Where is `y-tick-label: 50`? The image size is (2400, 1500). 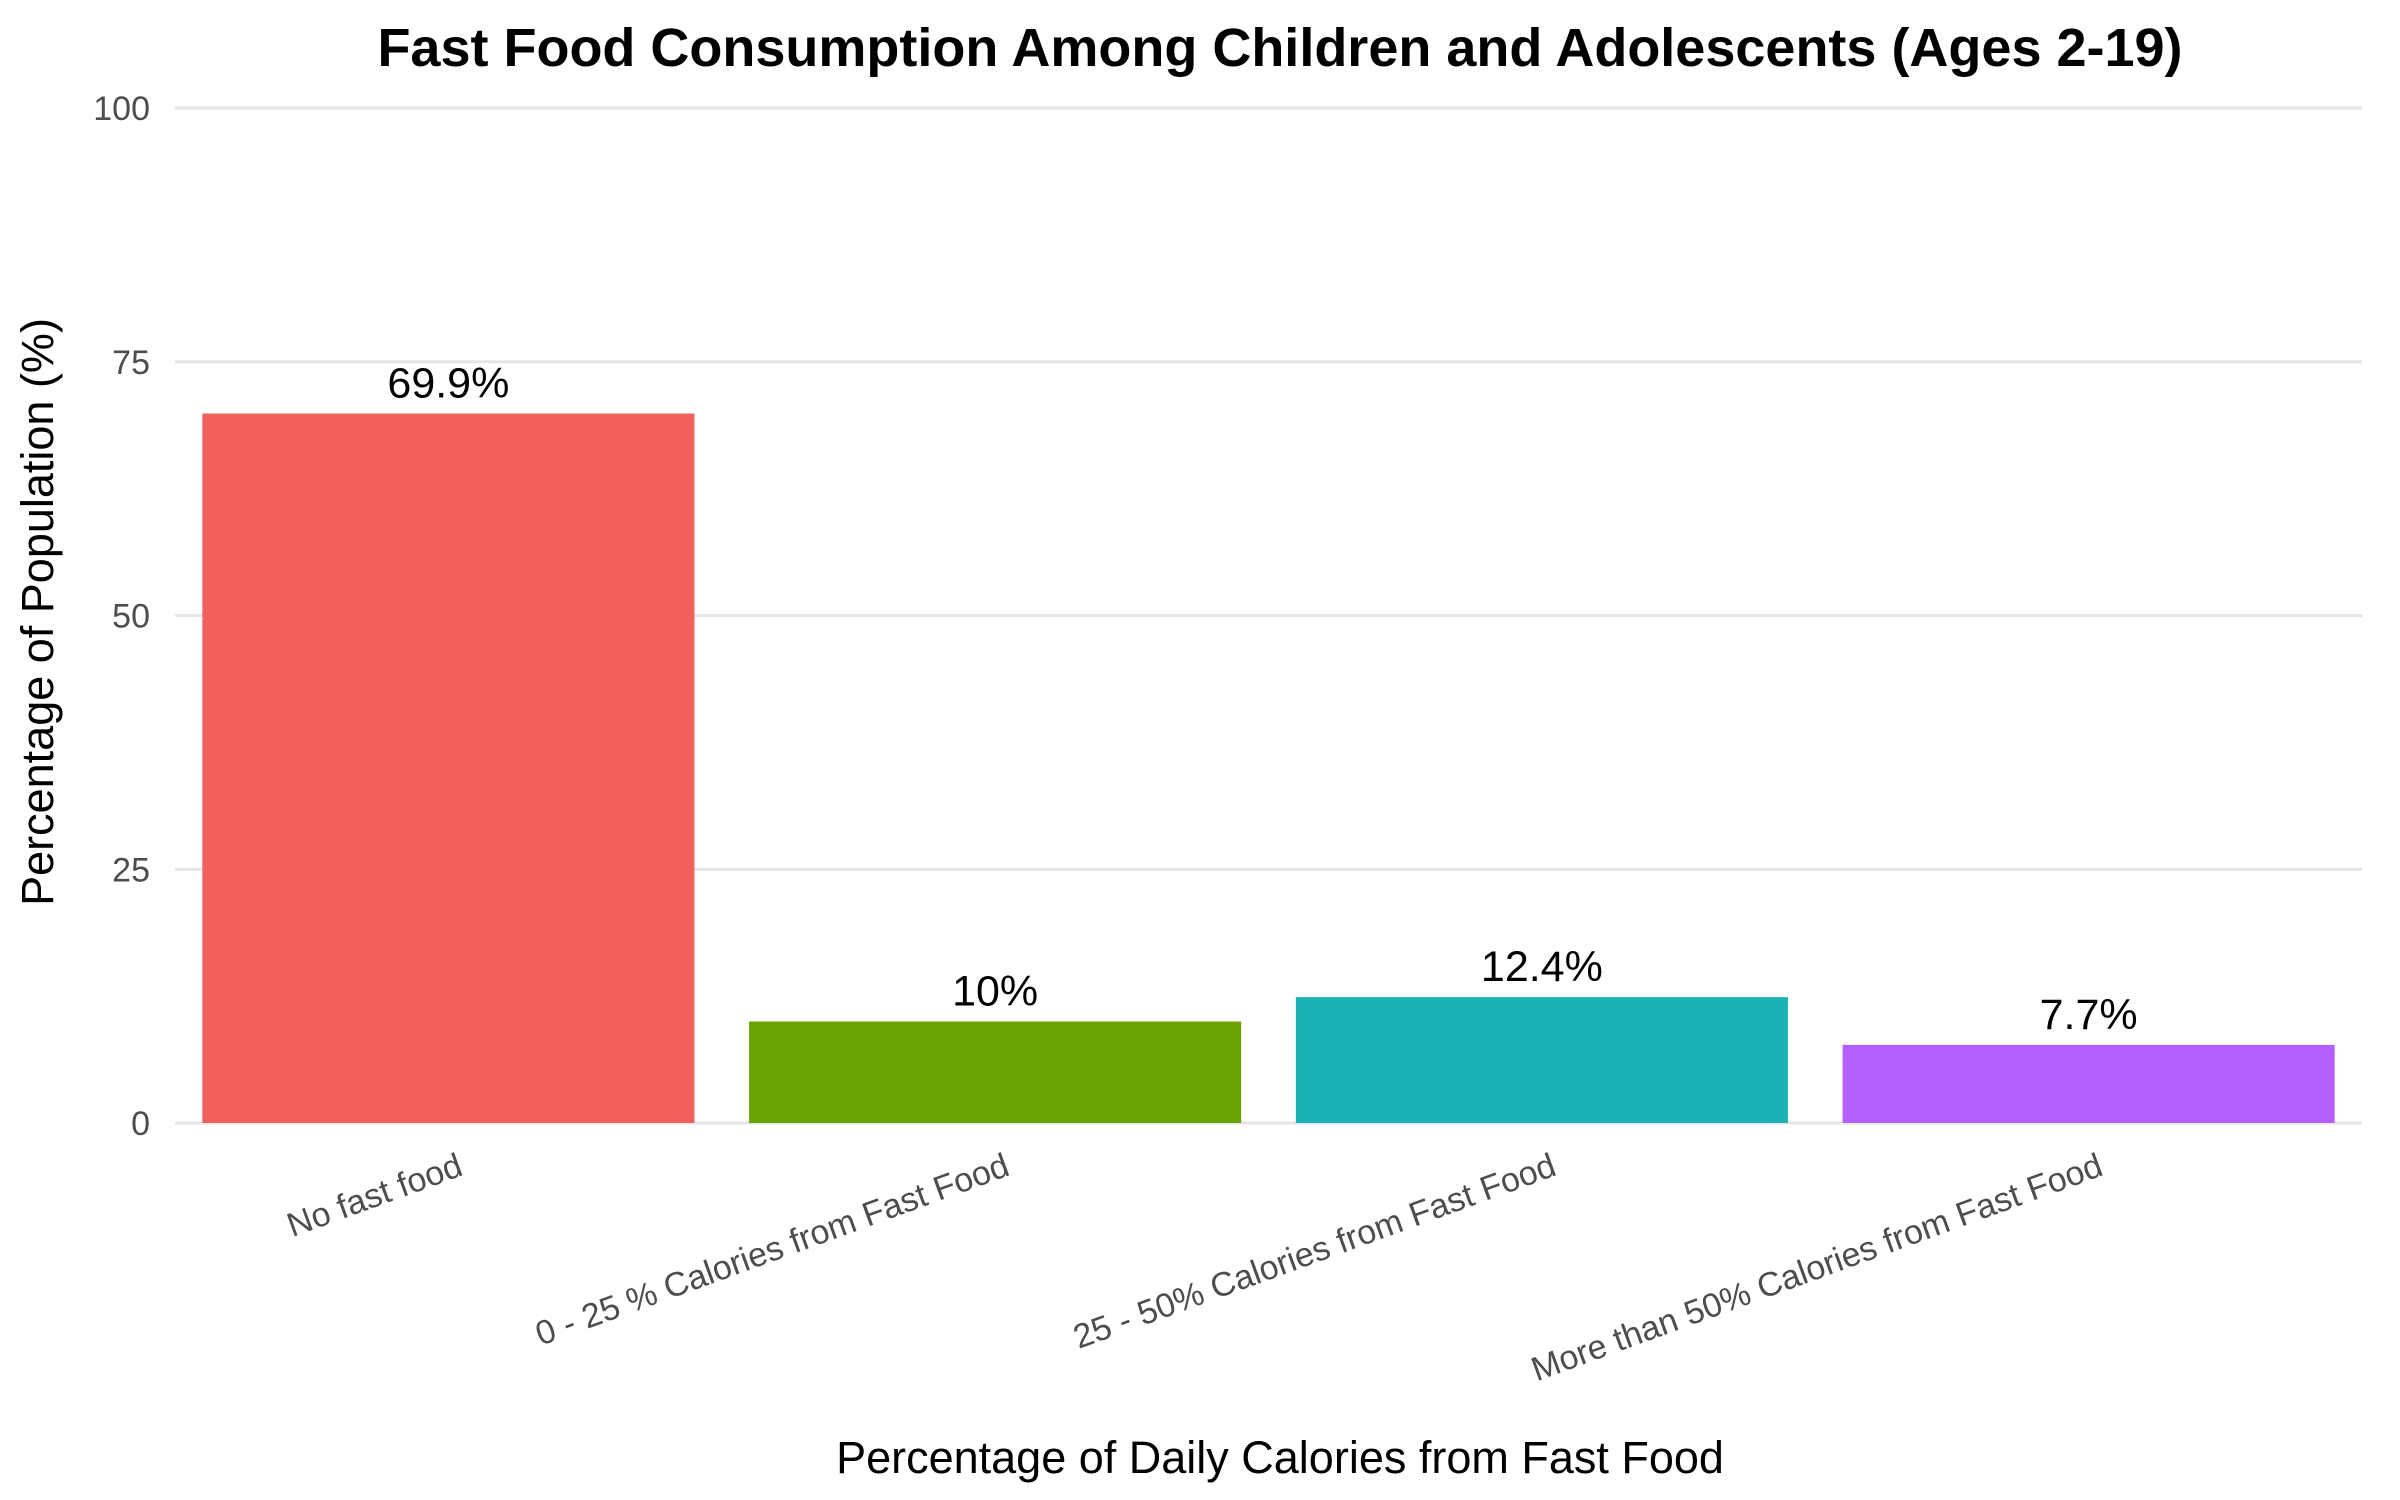
y-tick-label: 50 is located at coordinates (131, 617).